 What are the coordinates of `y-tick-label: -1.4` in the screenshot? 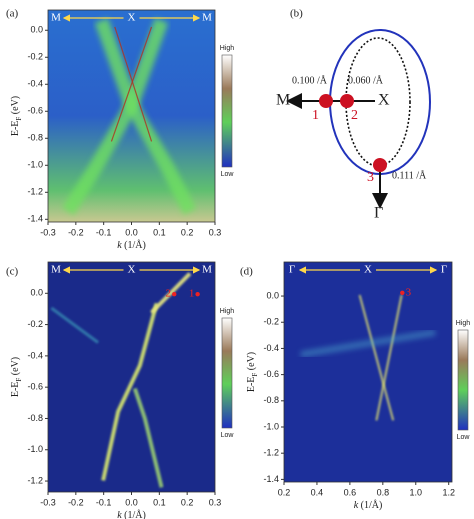 It's located at (271, 479).